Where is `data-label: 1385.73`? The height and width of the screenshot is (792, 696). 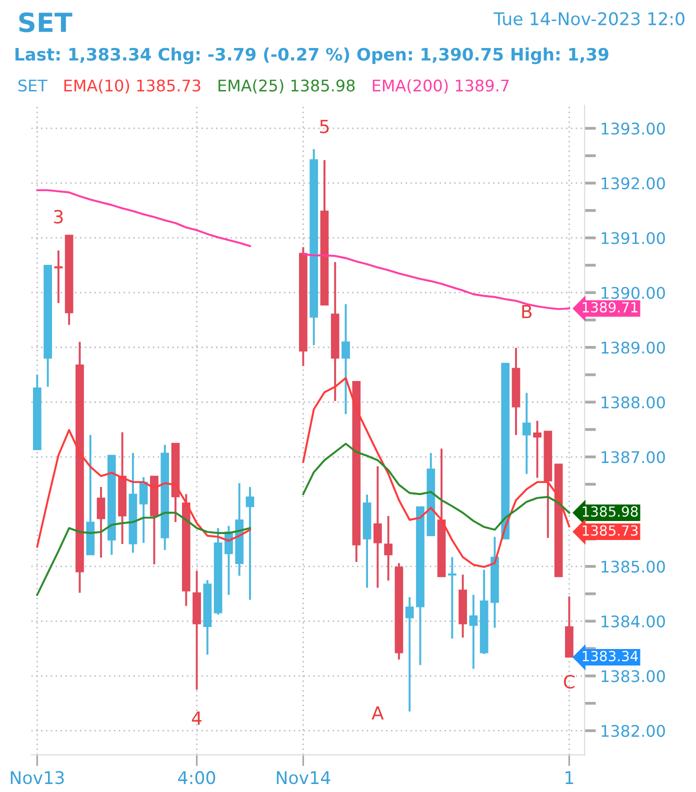
data-label: 1385.73 is located at coordinates (610, 530).